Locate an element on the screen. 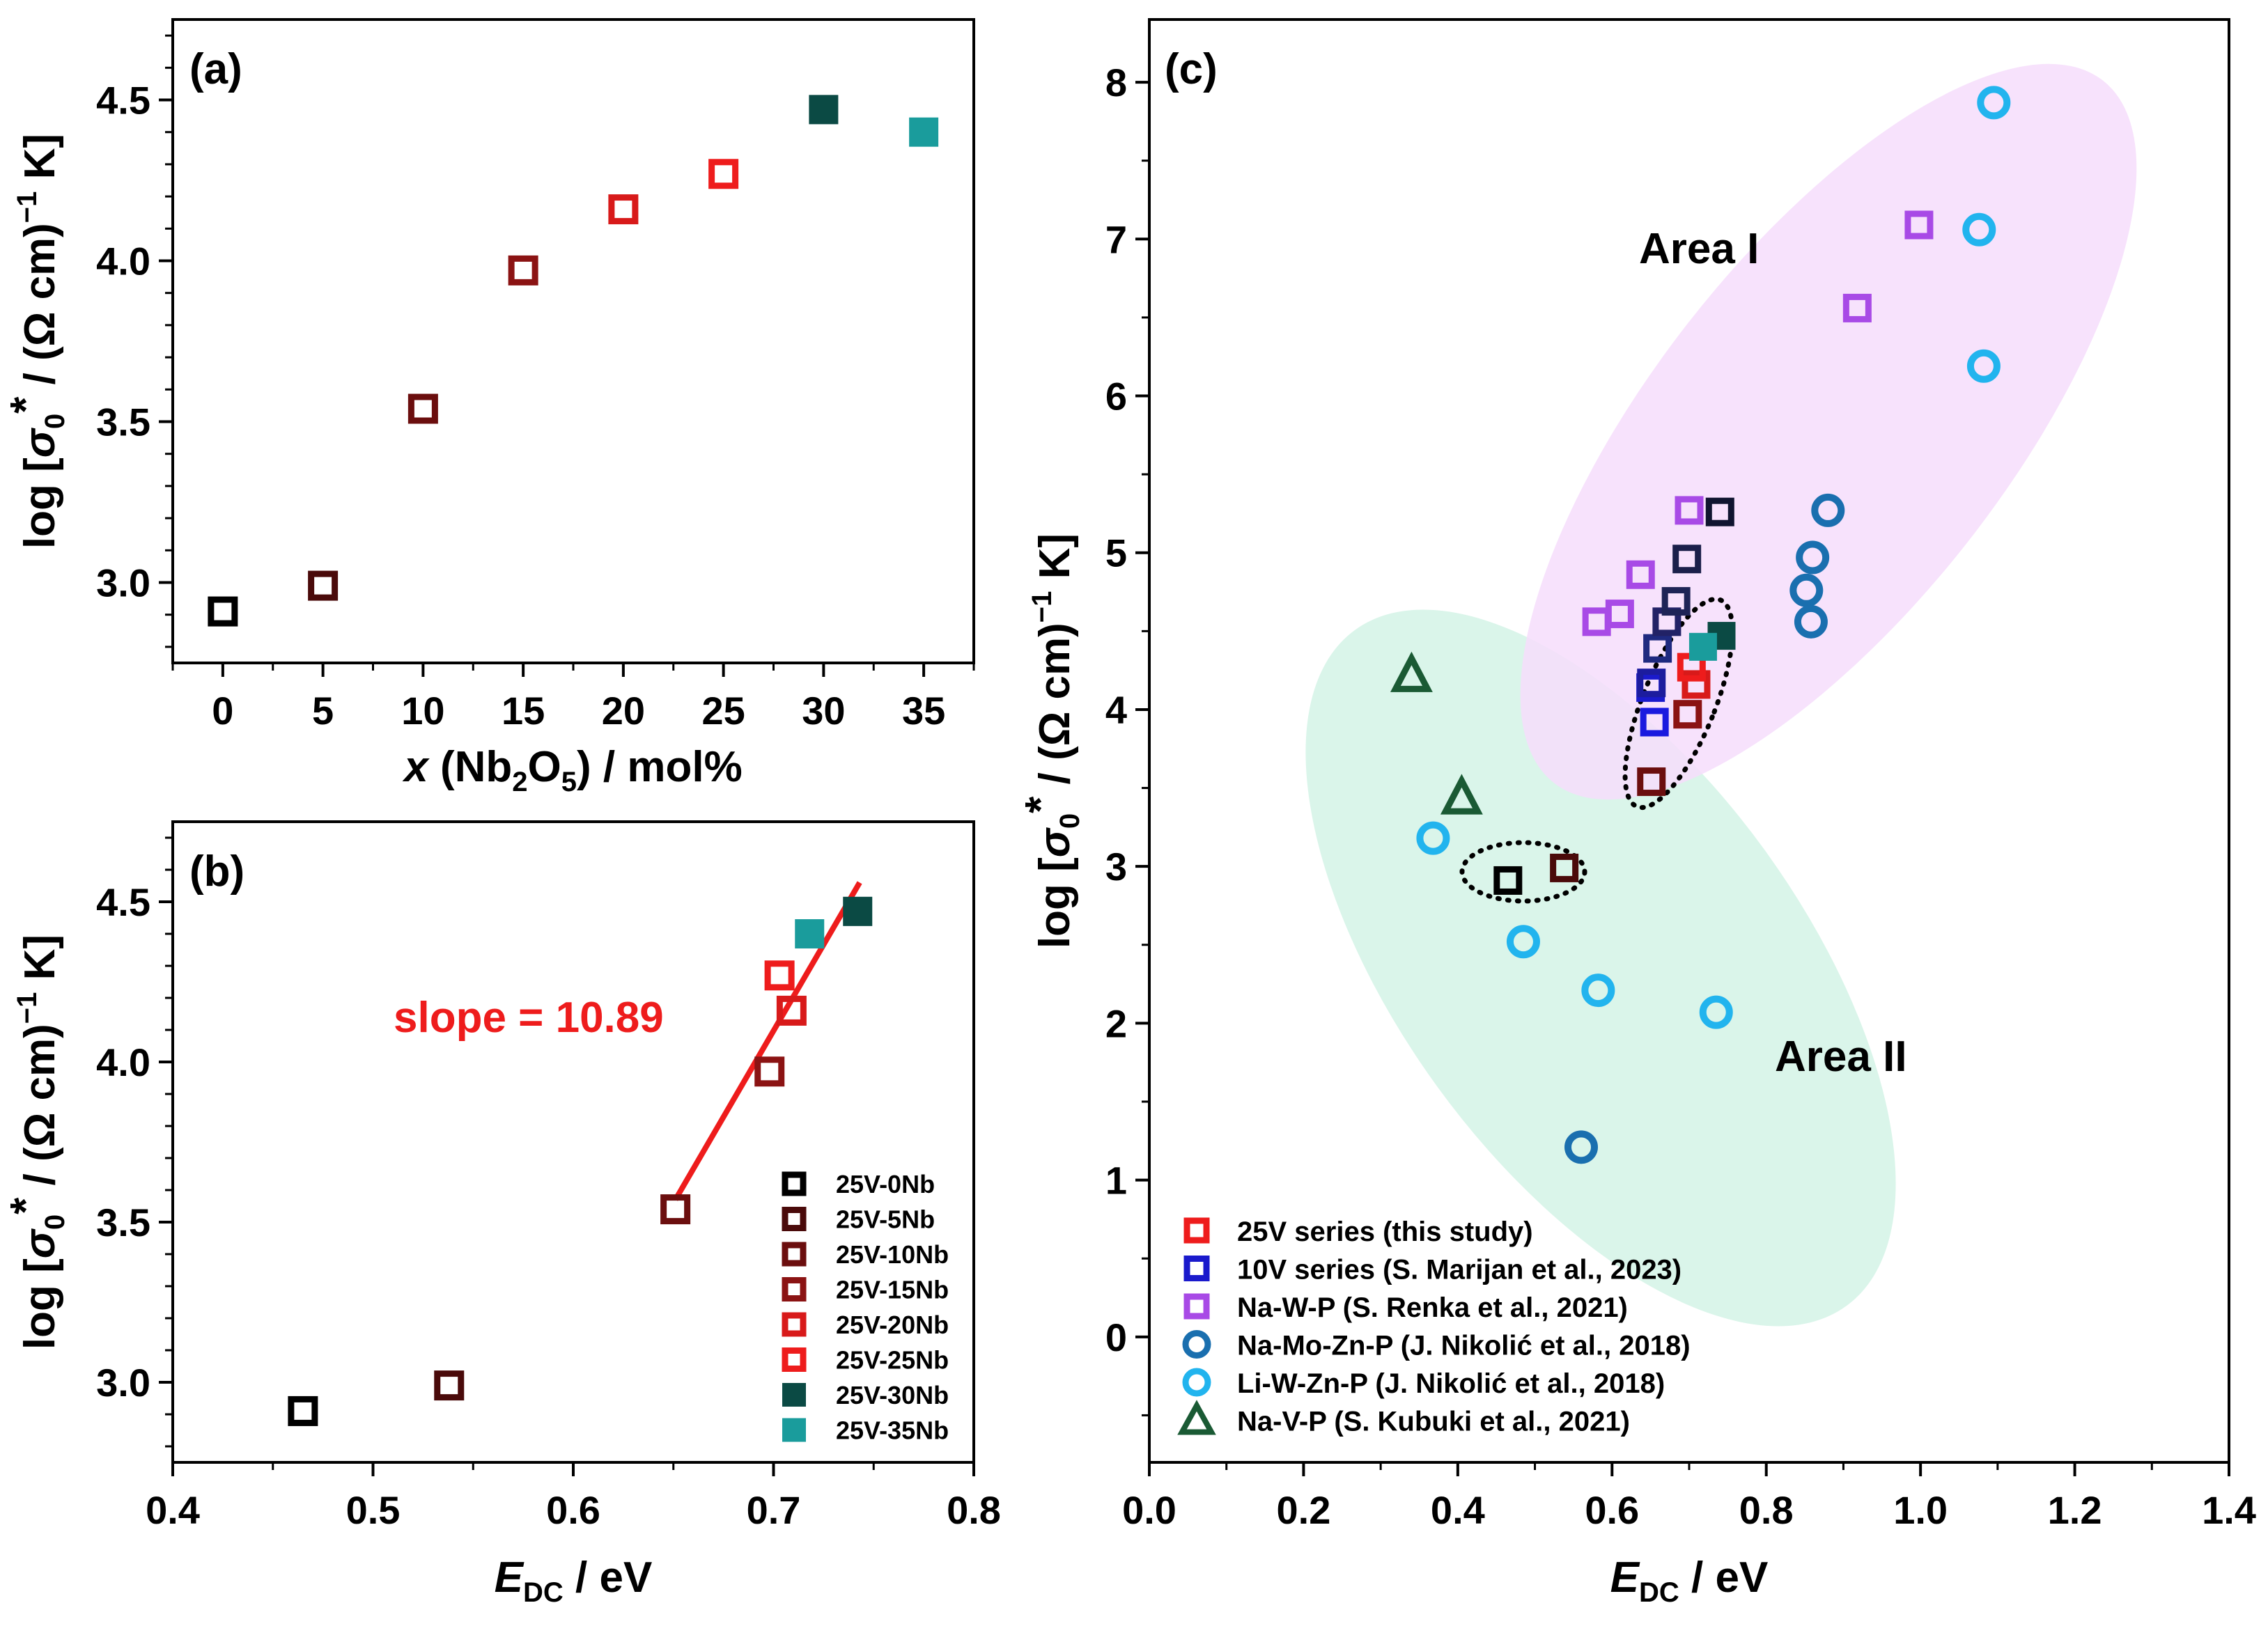  x-tick-label: 5 is located at coordinates (323, 711).